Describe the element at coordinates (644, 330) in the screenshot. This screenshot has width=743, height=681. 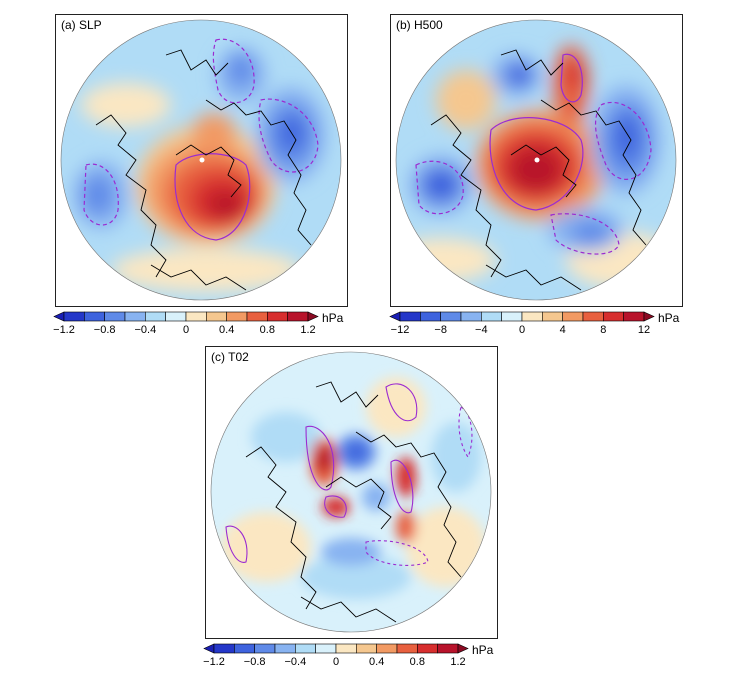
I see `colorbar-b-tick-label: 12` at that location.